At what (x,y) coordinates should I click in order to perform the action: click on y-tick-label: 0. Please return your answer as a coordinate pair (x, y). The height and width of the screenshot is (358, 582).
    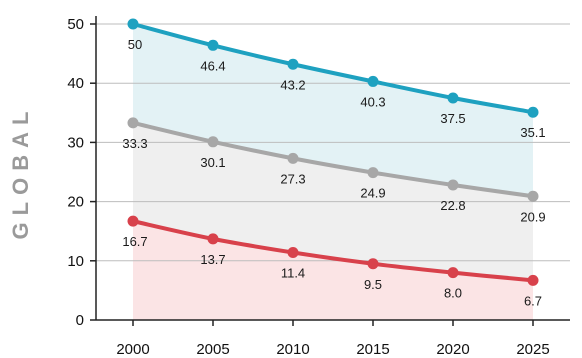
    Looking at the image, I should click on (80, 320).